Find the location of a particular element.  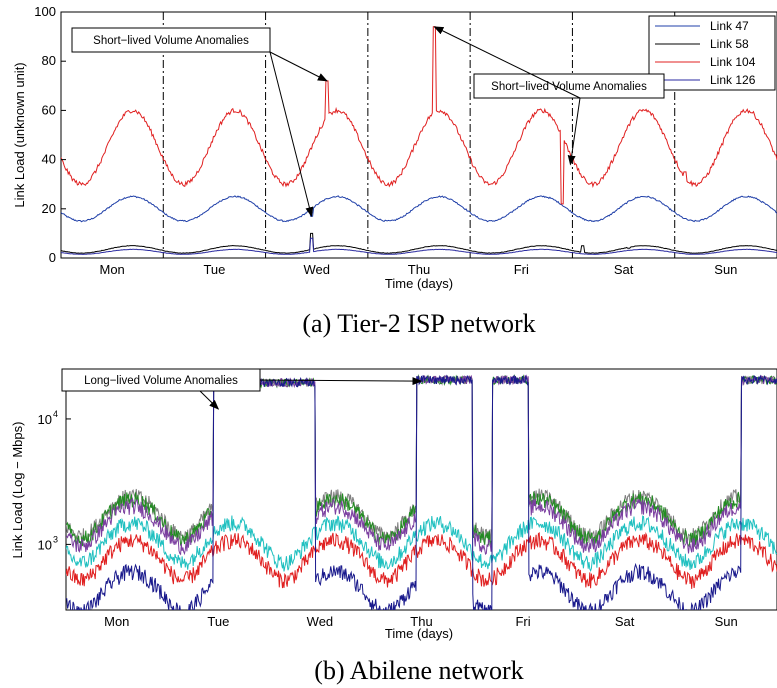

y-ticks-a: 0 20 40 60 80 100 is located at coordinates (50, 134).